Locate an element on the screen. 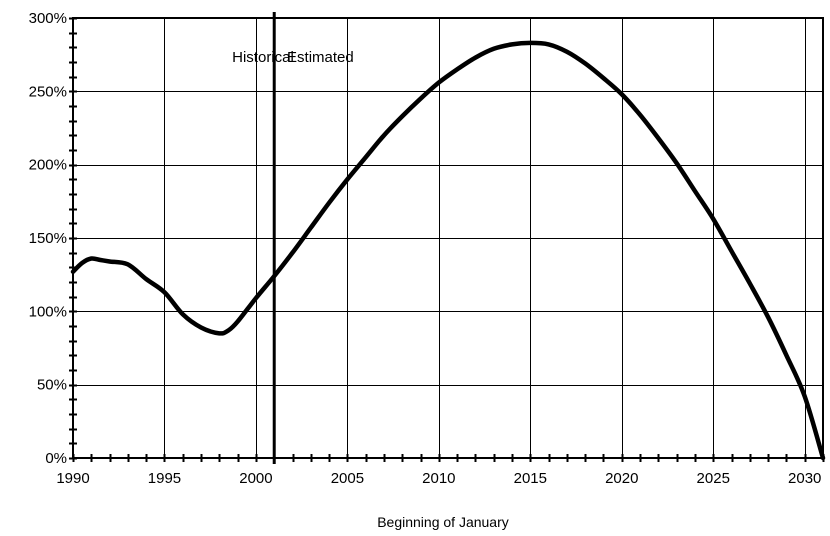  y-tick-label: 50% is located at coordinates (52, 385).